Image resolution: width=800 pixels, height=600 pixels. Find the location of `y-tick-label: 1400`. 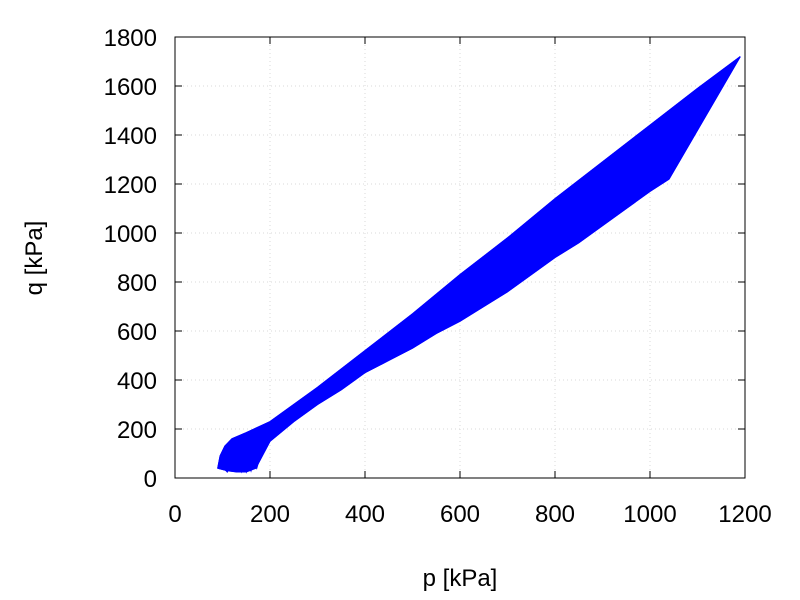

y-tick-label: 1400 is located at coordinates (130, 136).